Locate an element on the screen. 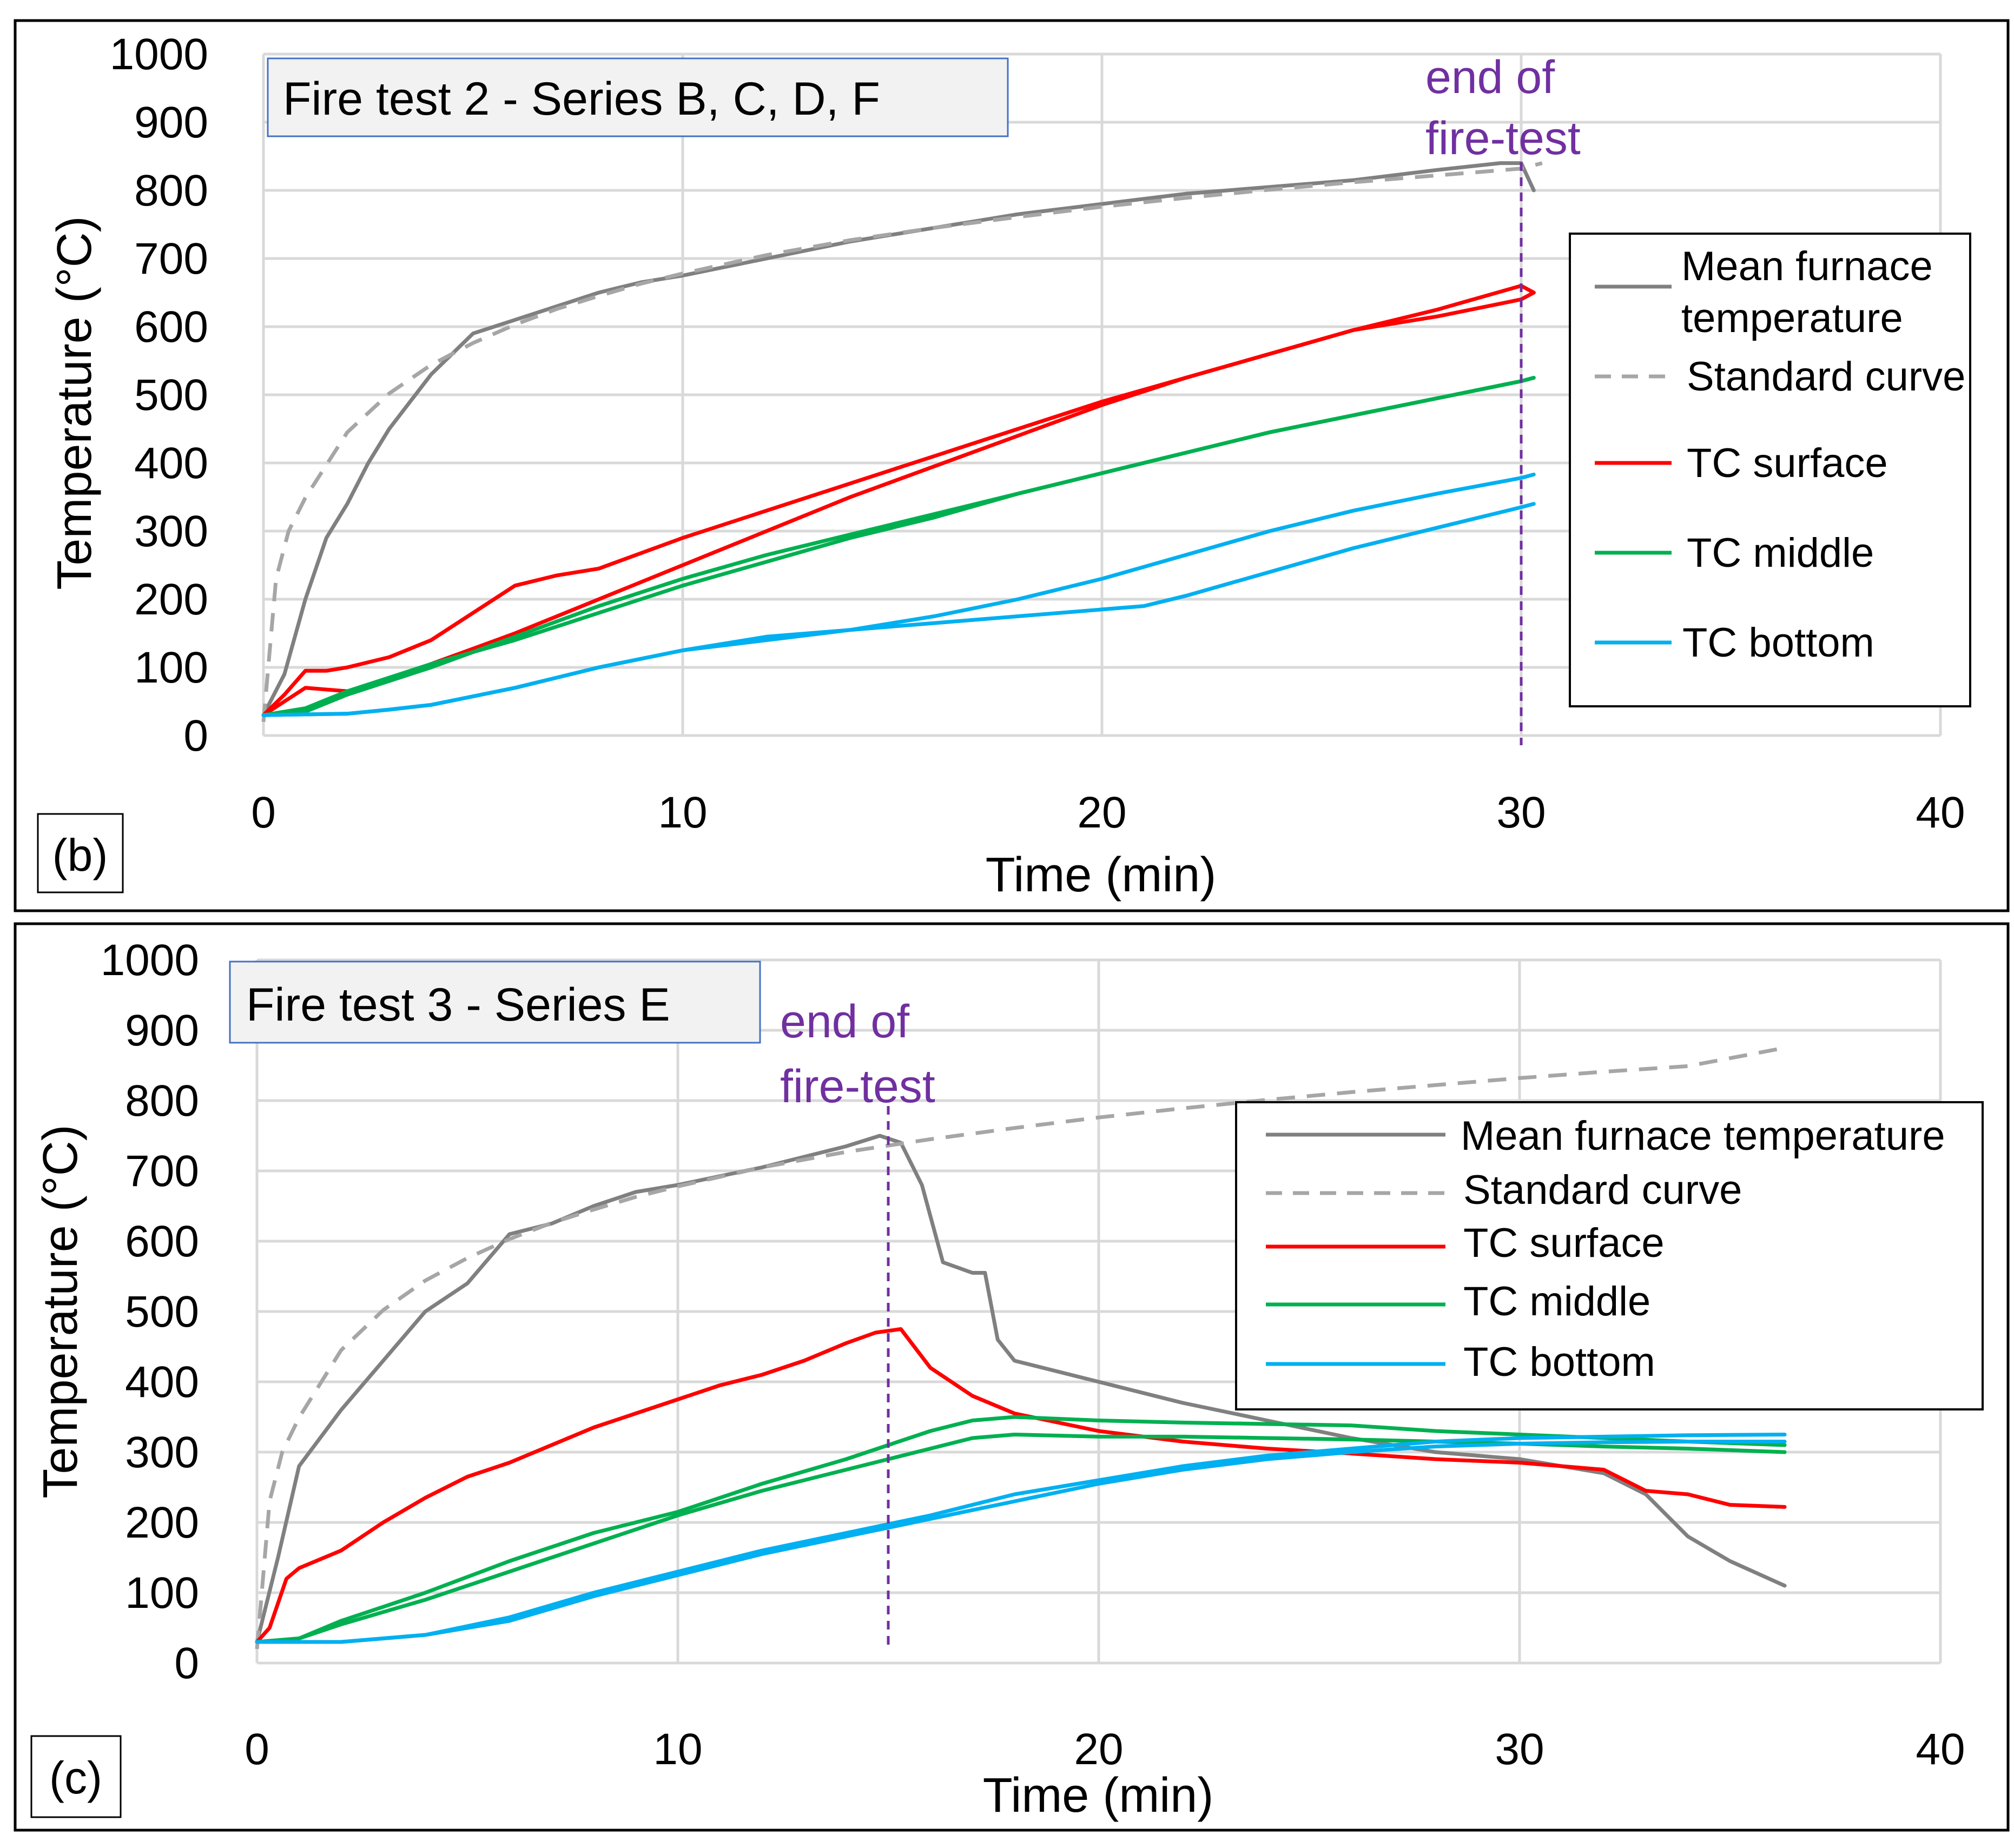 Image resolution: width=2014 pixels, height=1848 pixels. panel-b-label: (b) is located at coordinates (80, 855).